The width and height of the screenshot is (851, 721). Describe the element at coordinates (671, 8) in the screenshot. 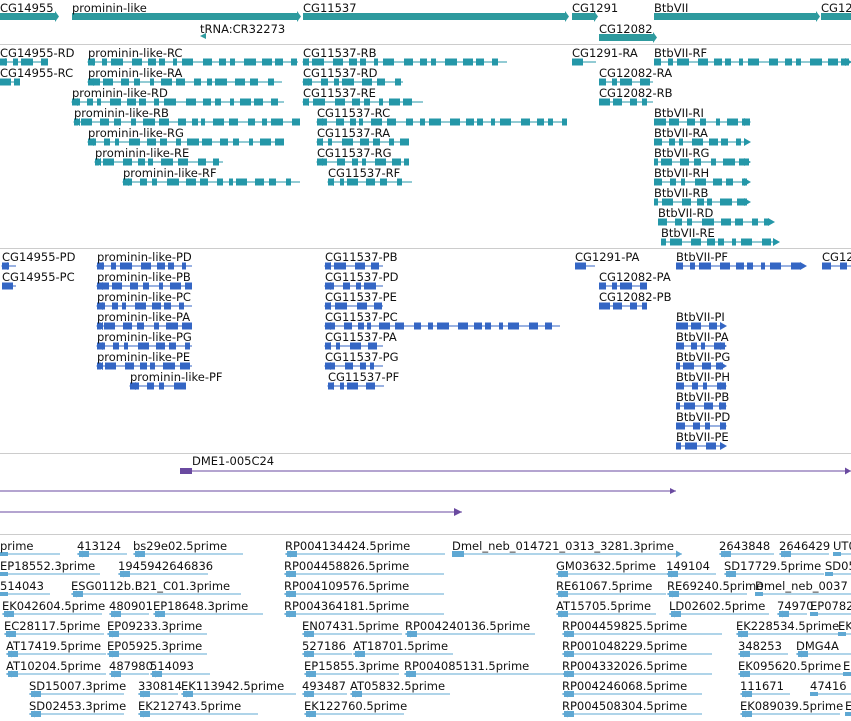

I see `feature-label-btbvii: BtbVII` at that location.